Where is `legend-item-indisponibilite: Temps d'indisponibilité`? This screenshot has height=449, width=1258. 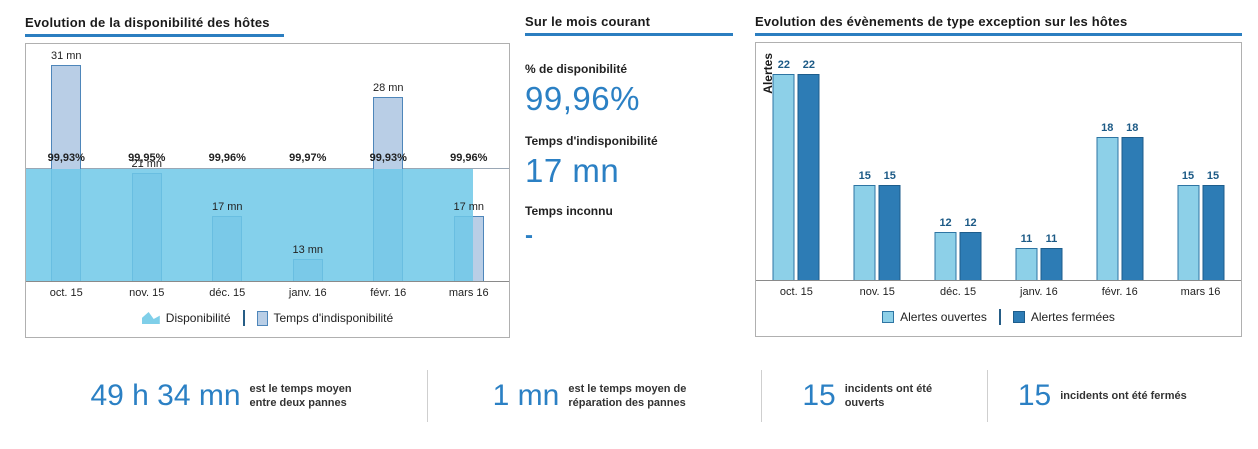 legend-item-indisponibilite: Temps d'indisponibilité is located at coordinates (325, 318).